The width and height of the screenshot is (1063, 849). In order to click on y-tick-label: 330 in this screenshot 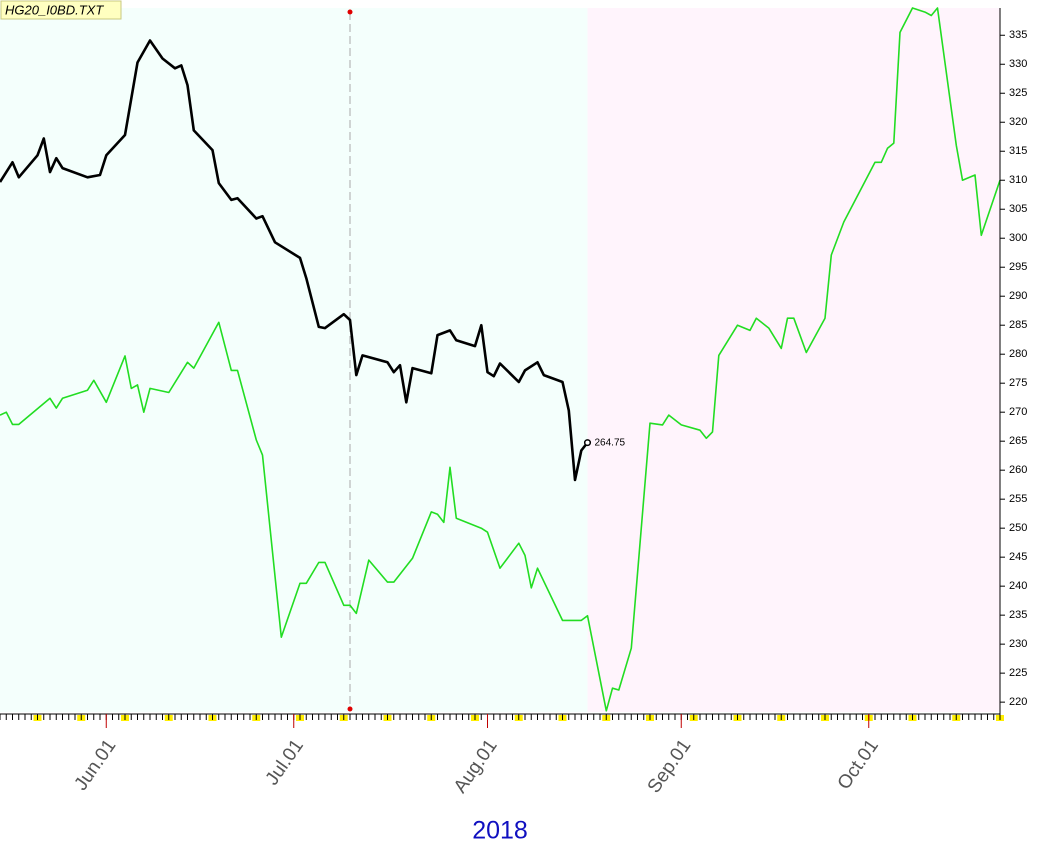, I will do `click(1018, 64)`.